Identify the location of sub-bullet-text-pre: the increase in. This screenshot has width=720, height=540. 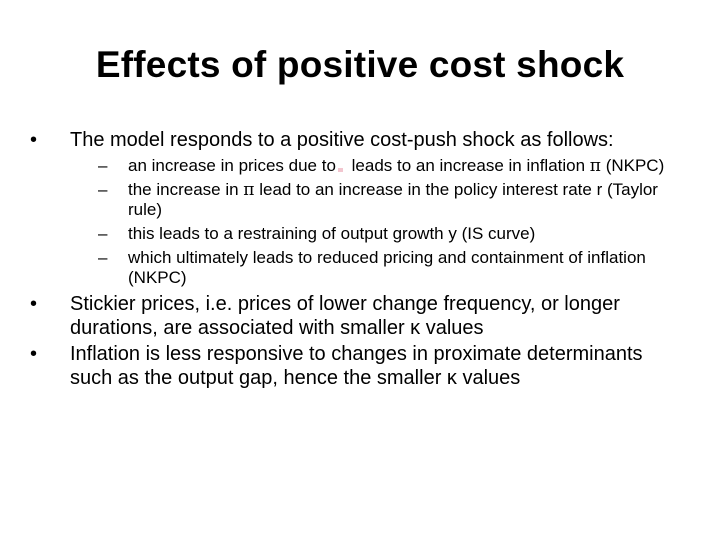
(186, 189).